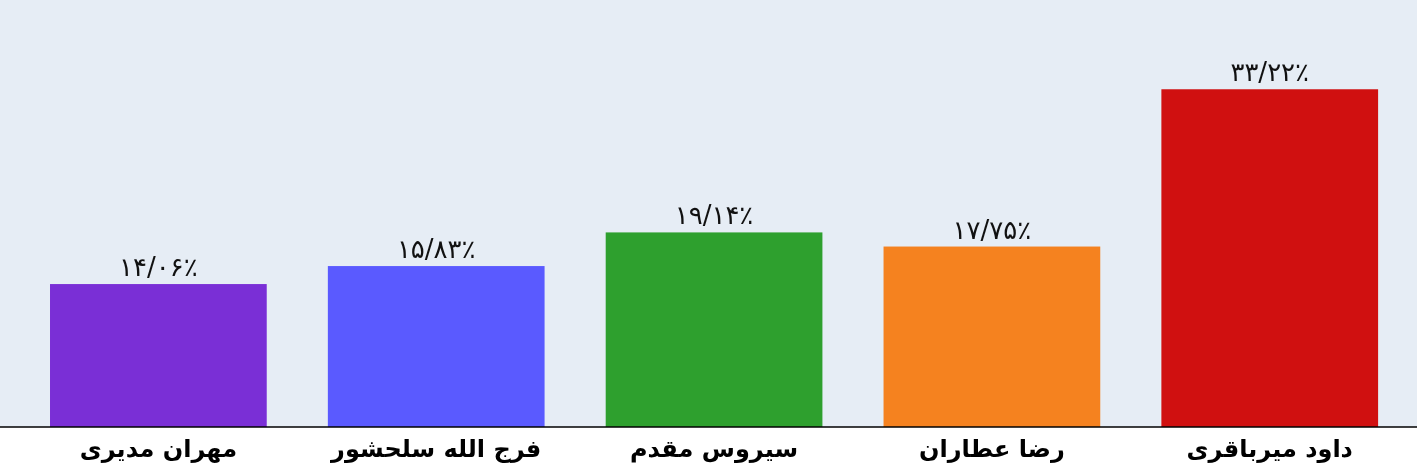  What do you see at coordinates (436, 449) in the screenshot?
I see `x-tick-label: فرج الله سلحشور` at bounding box center [436, 449].